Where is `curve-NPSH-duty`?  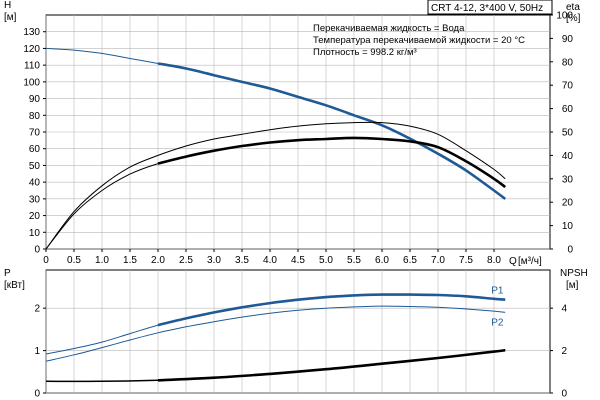
curve-NPSH-duty is located at coordinates (331, 365).